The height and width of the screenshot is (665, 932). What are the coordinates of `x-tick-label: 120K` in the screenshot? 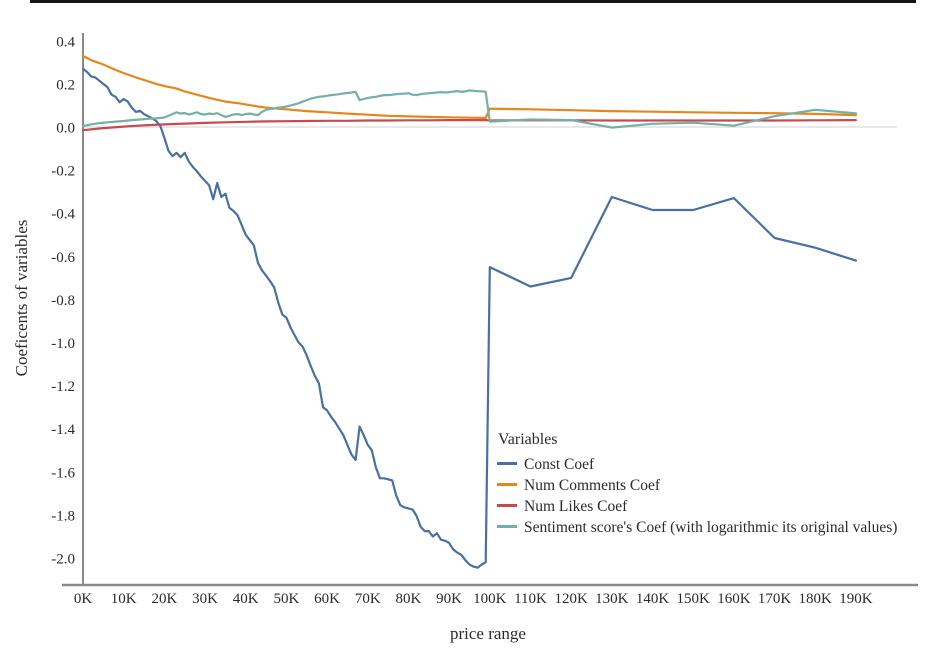 It's located at (572, 599).